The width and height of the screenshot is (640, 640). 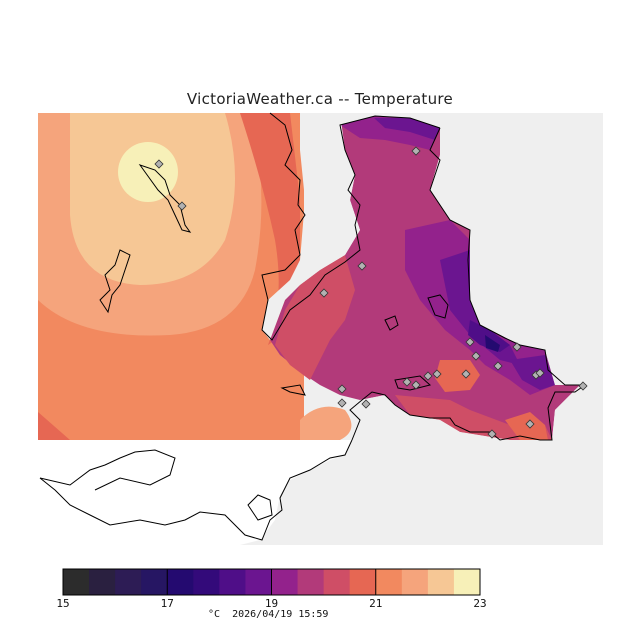 What do you see at coordinates (195, 492) in the screenshot?
I see `no-data-land` at bounding box center [195, 492].